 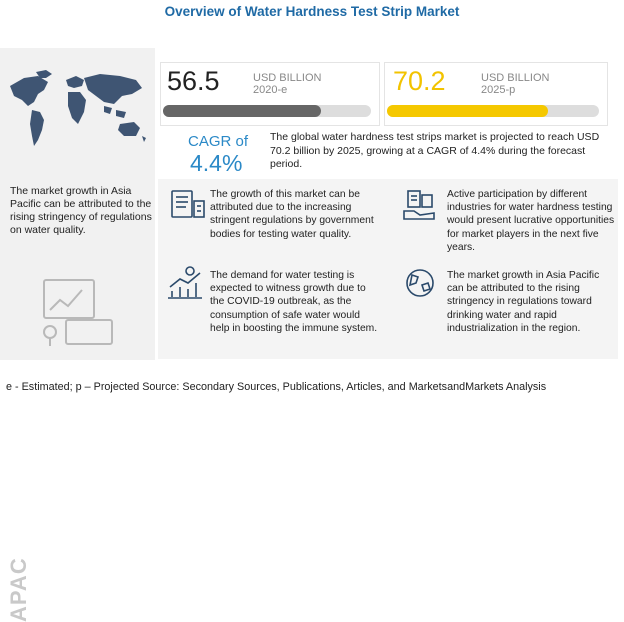 What do you see at coordinates (188, 204) in the screenshot?
I see `regulation-document-icon` at bounding box center [188, 204].